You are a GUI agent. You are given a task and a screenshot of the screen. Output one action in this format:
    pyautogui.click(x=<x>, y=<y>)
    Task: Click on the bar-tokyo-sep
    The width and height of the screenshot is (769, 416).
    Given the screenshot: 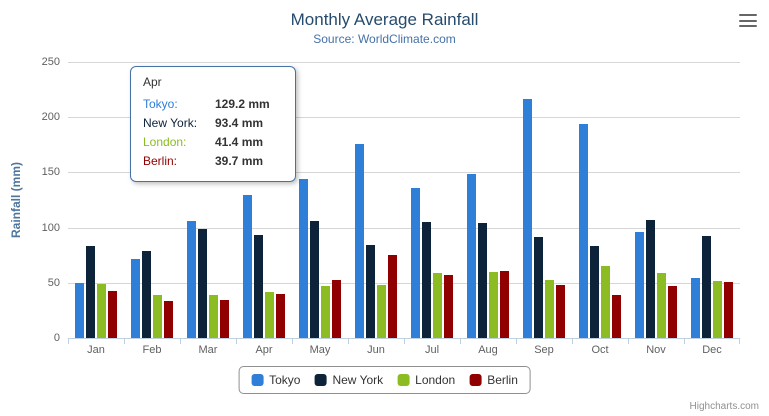 What is the action you would take?
    pyautogui.click(x=527, y=218)
    